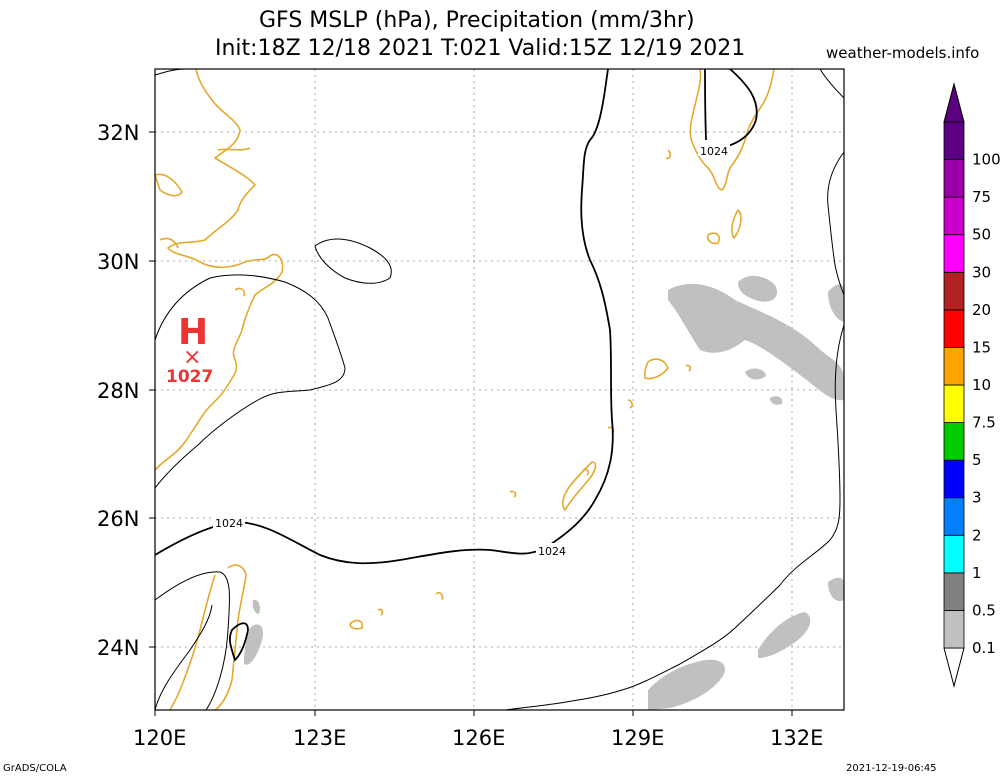  I want to click on colorbar-swatch-0.5, so click(954, 591).